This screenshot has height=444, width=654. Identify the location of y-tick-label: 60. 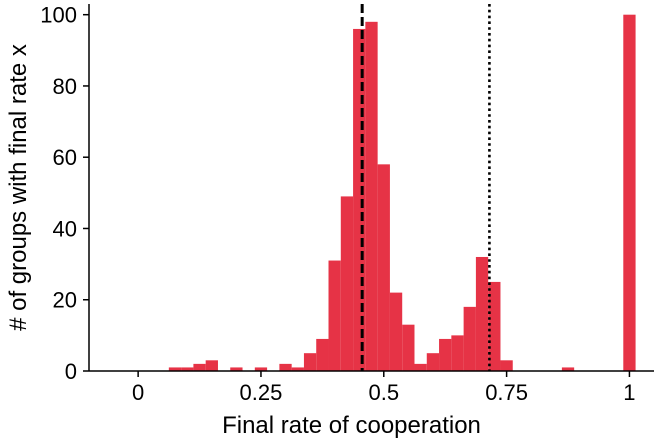
(65, 157).